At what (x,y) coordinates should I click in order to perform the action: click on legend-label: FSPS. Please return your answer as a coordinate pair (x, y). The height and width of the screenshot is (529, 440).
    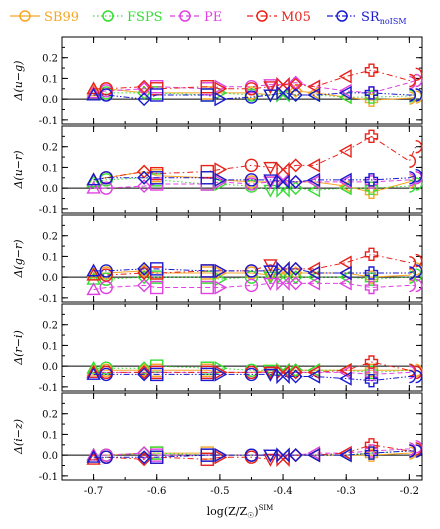
    Looking at the image, I should click on (145, 17).